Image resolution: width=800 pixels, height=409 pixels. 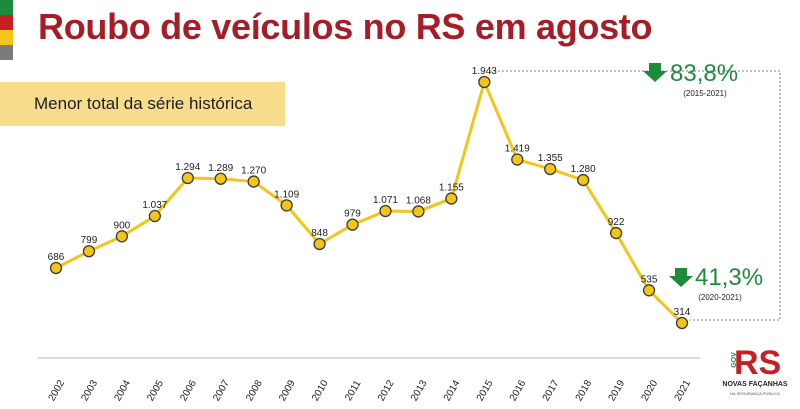 What do you see at coordinates (89, 251) in the screenshot?
I see `data-point-2003` at bounding box center [89, 251].